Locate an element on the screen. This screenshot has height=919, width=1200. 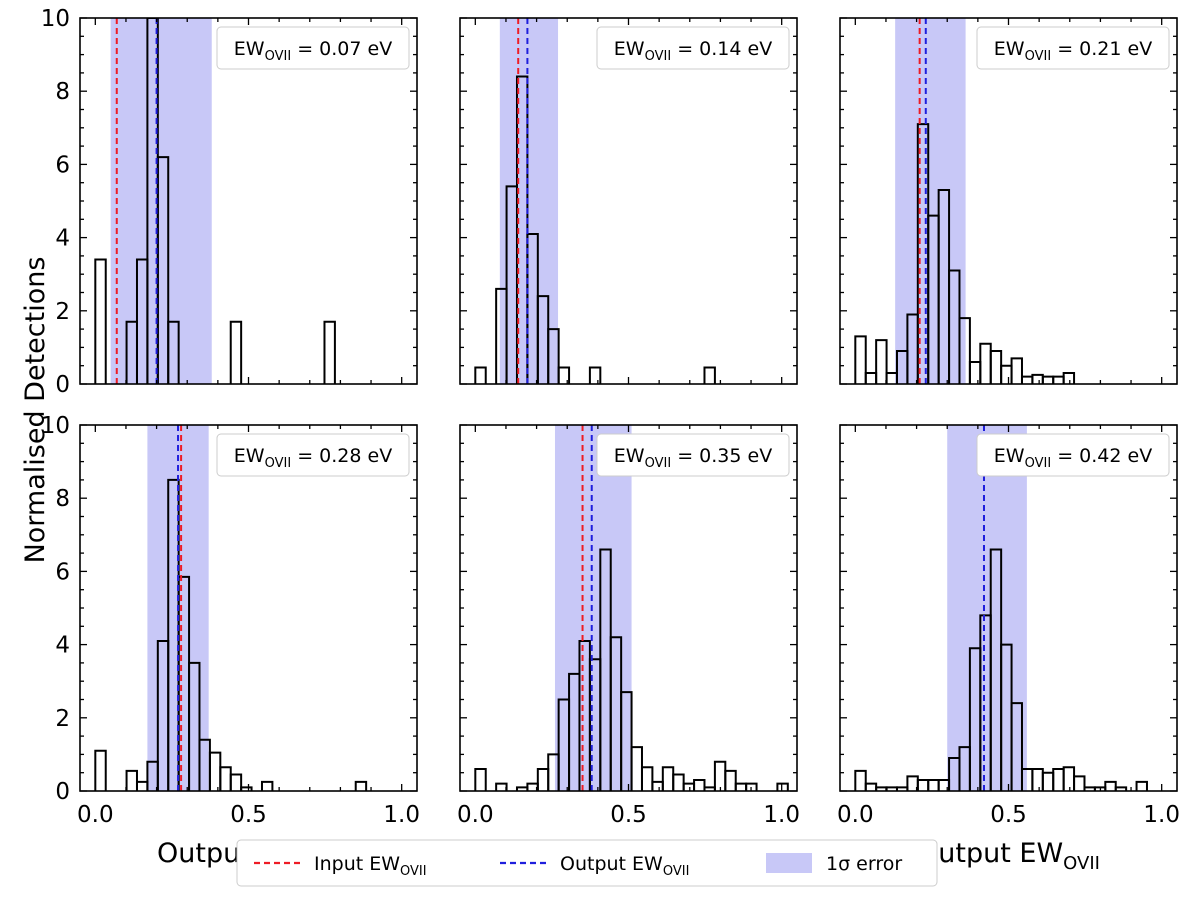
annotation-label: EWOVII = 0.14 eV is located at coordinates (693, 51).